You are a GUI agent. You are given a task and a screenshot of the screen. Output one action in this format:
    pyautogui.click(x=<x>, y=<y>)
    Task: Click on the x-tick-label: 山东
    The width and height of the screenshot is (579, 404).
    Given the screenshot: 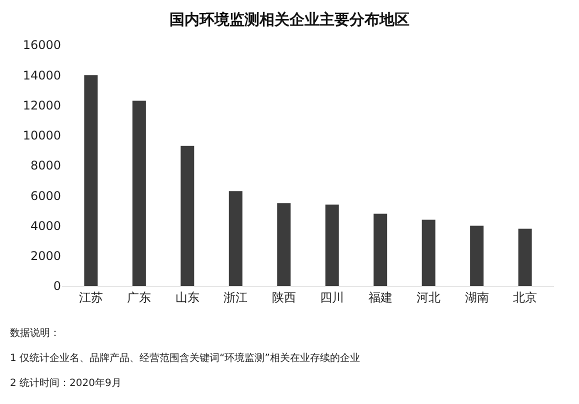 What is the action you would take?
    pyautogui.click(x=187, y=297)
    